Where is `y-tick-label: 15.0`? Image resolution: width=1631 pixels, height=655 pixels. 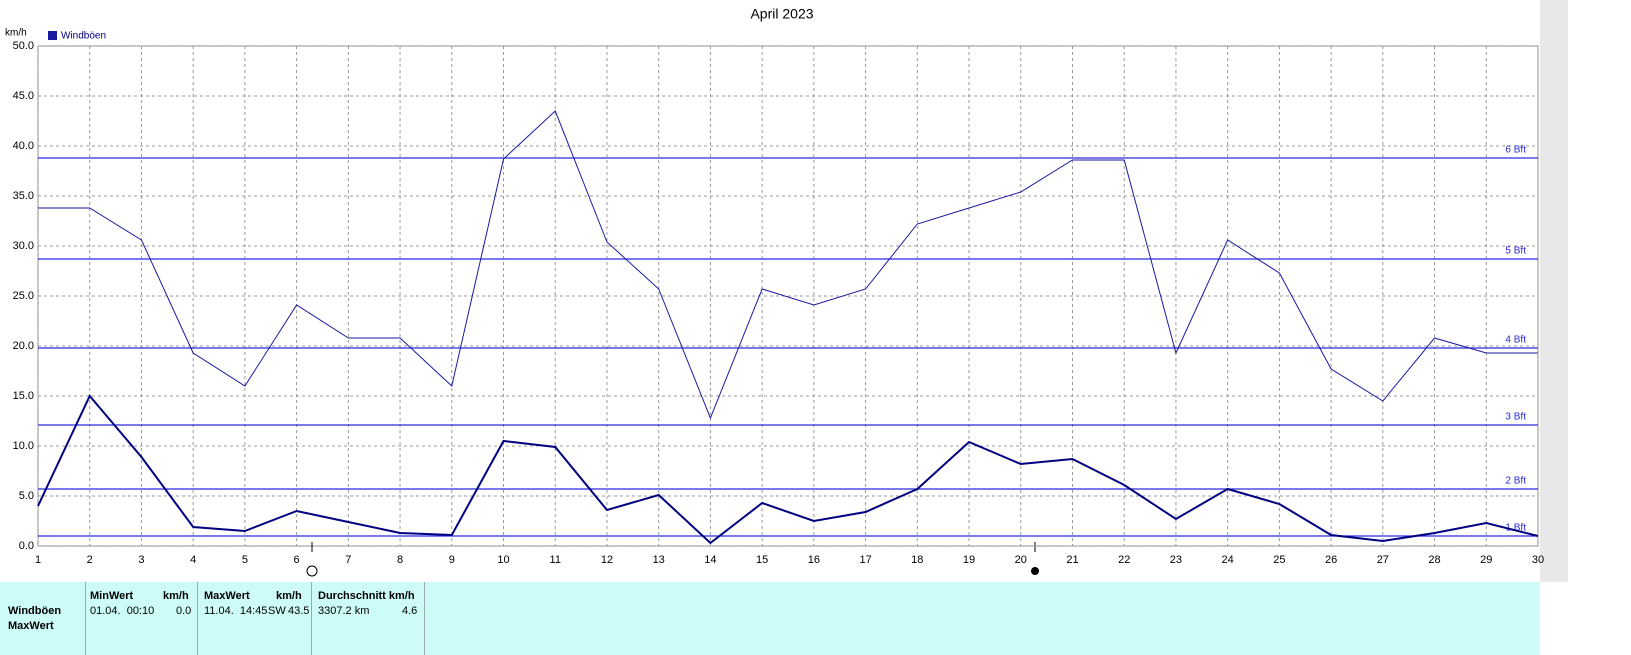
y-tick-label: 15.0 is located at coordinates (23, 396).